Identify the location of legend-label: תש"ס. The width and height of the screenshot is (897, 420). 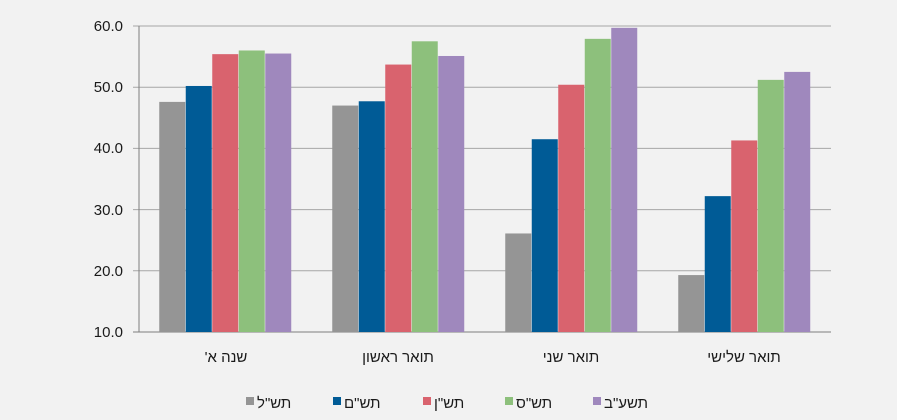
(534, 403).